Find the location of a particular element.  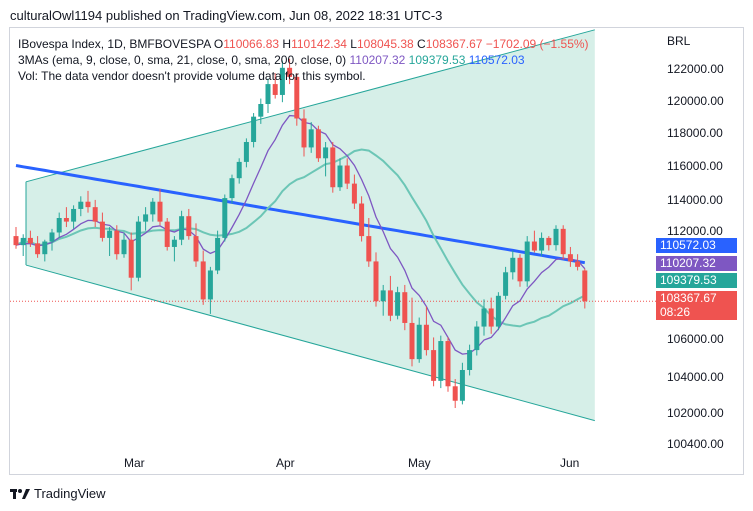

tradingview-brand: TradingView is located at coordinates (58, 493).